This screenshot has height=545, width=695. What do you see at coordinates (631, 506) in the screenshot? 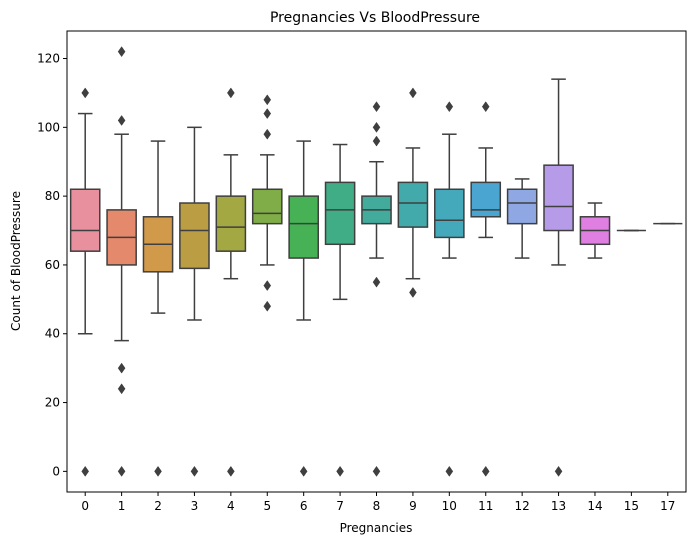
I see `x-tick-label: 15` at bounding box center [631, 506].